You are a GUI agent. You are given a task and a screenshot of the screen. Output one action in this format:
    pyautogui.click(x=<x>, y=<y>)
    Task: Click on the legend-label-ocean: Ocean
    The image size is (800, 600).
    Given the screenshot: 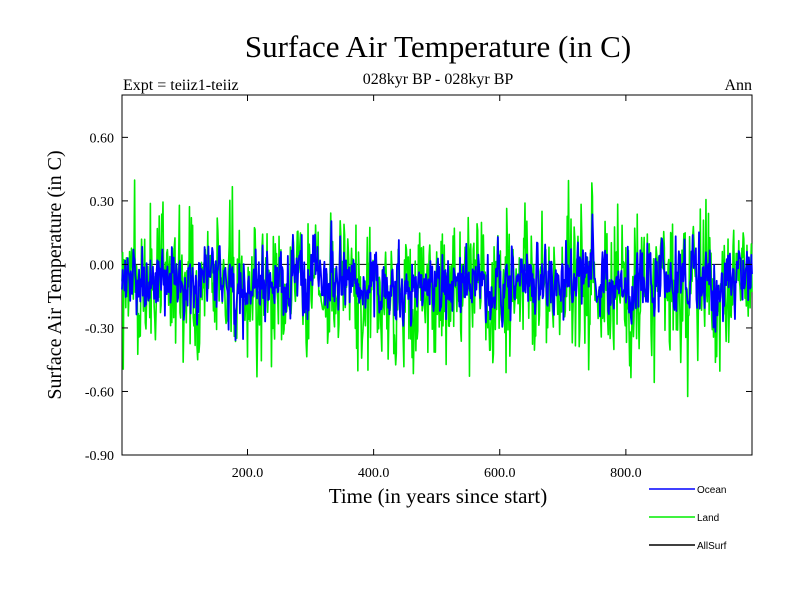 What is the action you would take?
    pyautogui.click(x=711, y=490)
    